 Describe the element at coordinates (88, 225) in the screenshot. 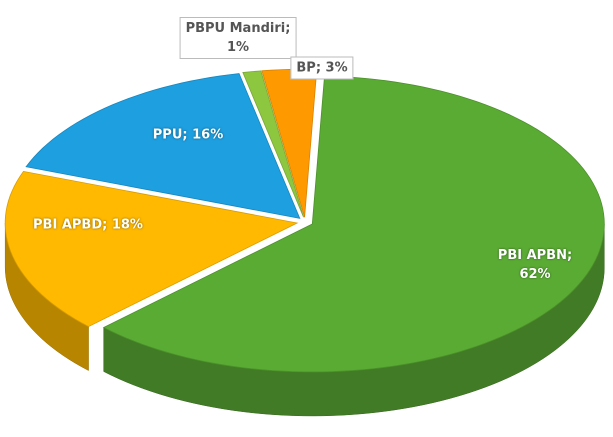

I see `data-label: PBI APBD; 18%` at that location.